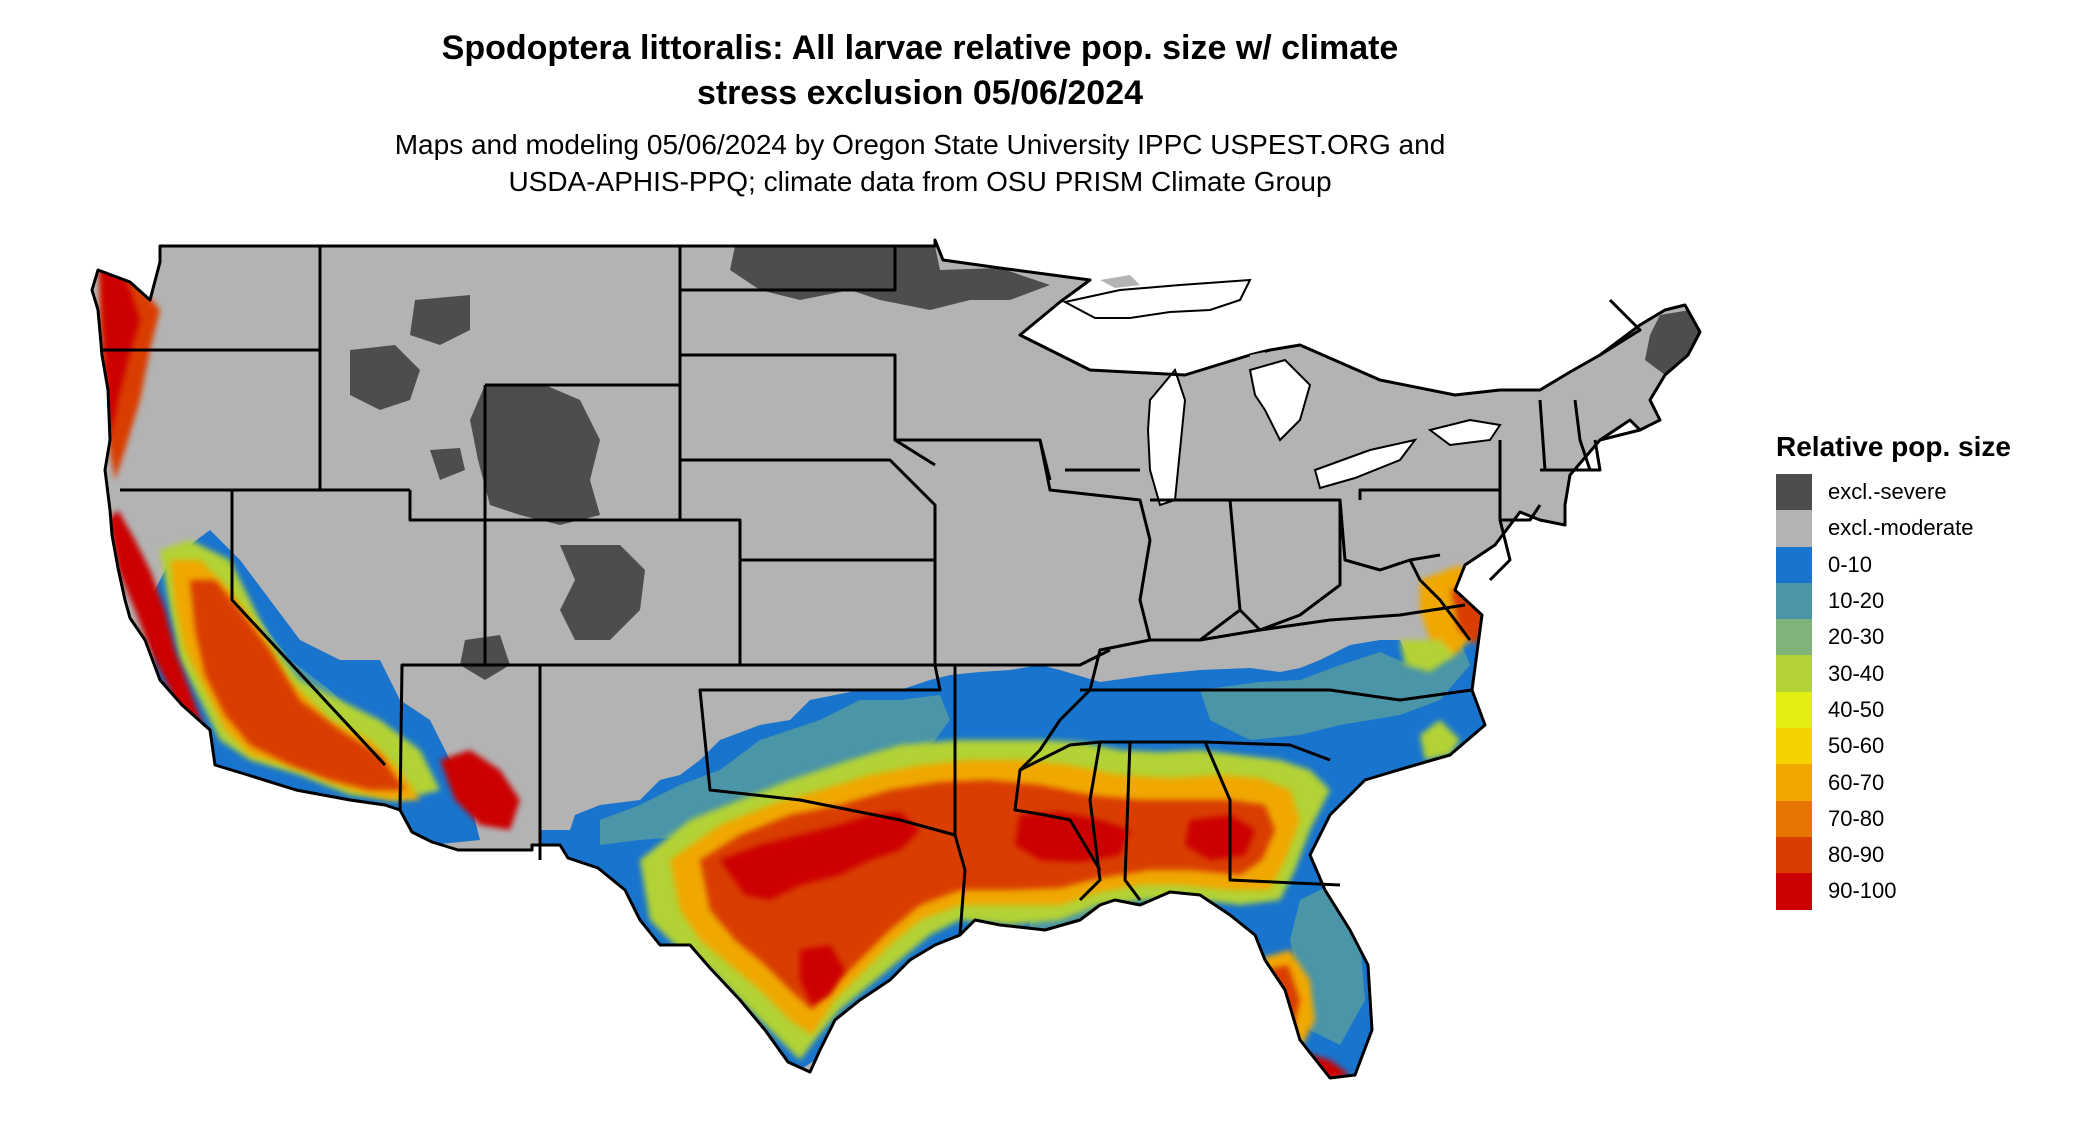  What do you see at coordinates (1850, 564) in the screenshot?
I see `legend-label: 0-10` at bounding box center [1850, 564].